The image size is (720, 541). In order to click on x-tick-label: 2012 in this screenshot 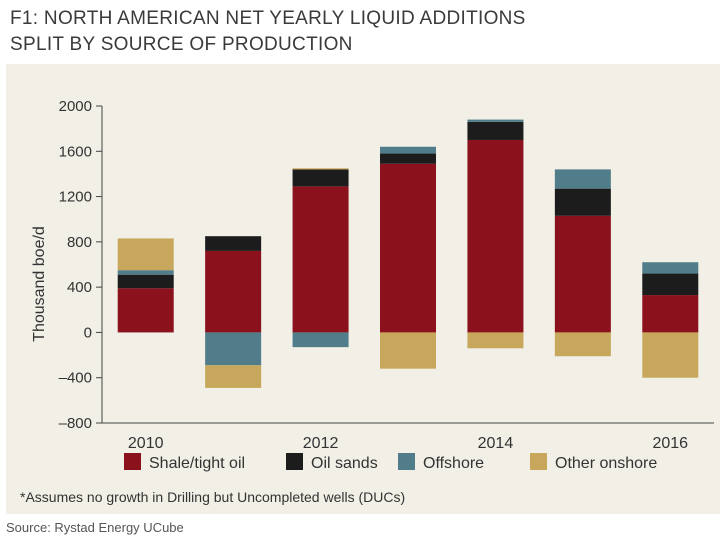, I will do `click(321, 443)`.